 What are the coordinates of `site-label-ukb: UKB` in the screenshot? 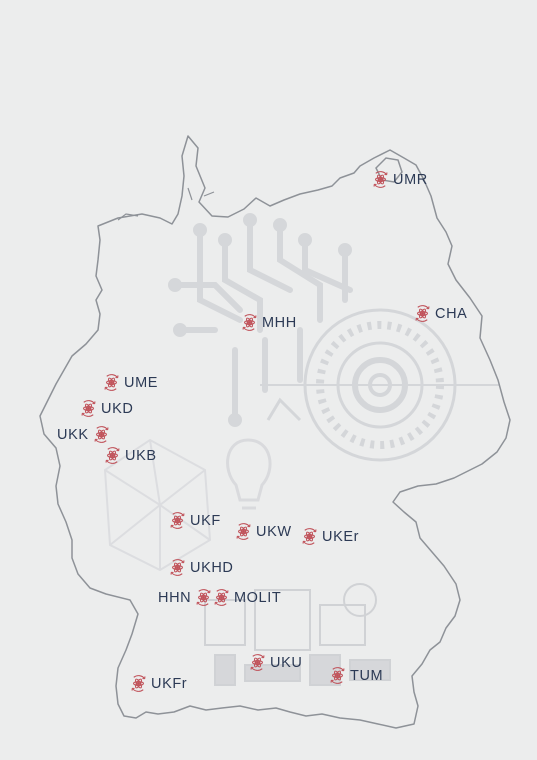 It's located at (141, 455).